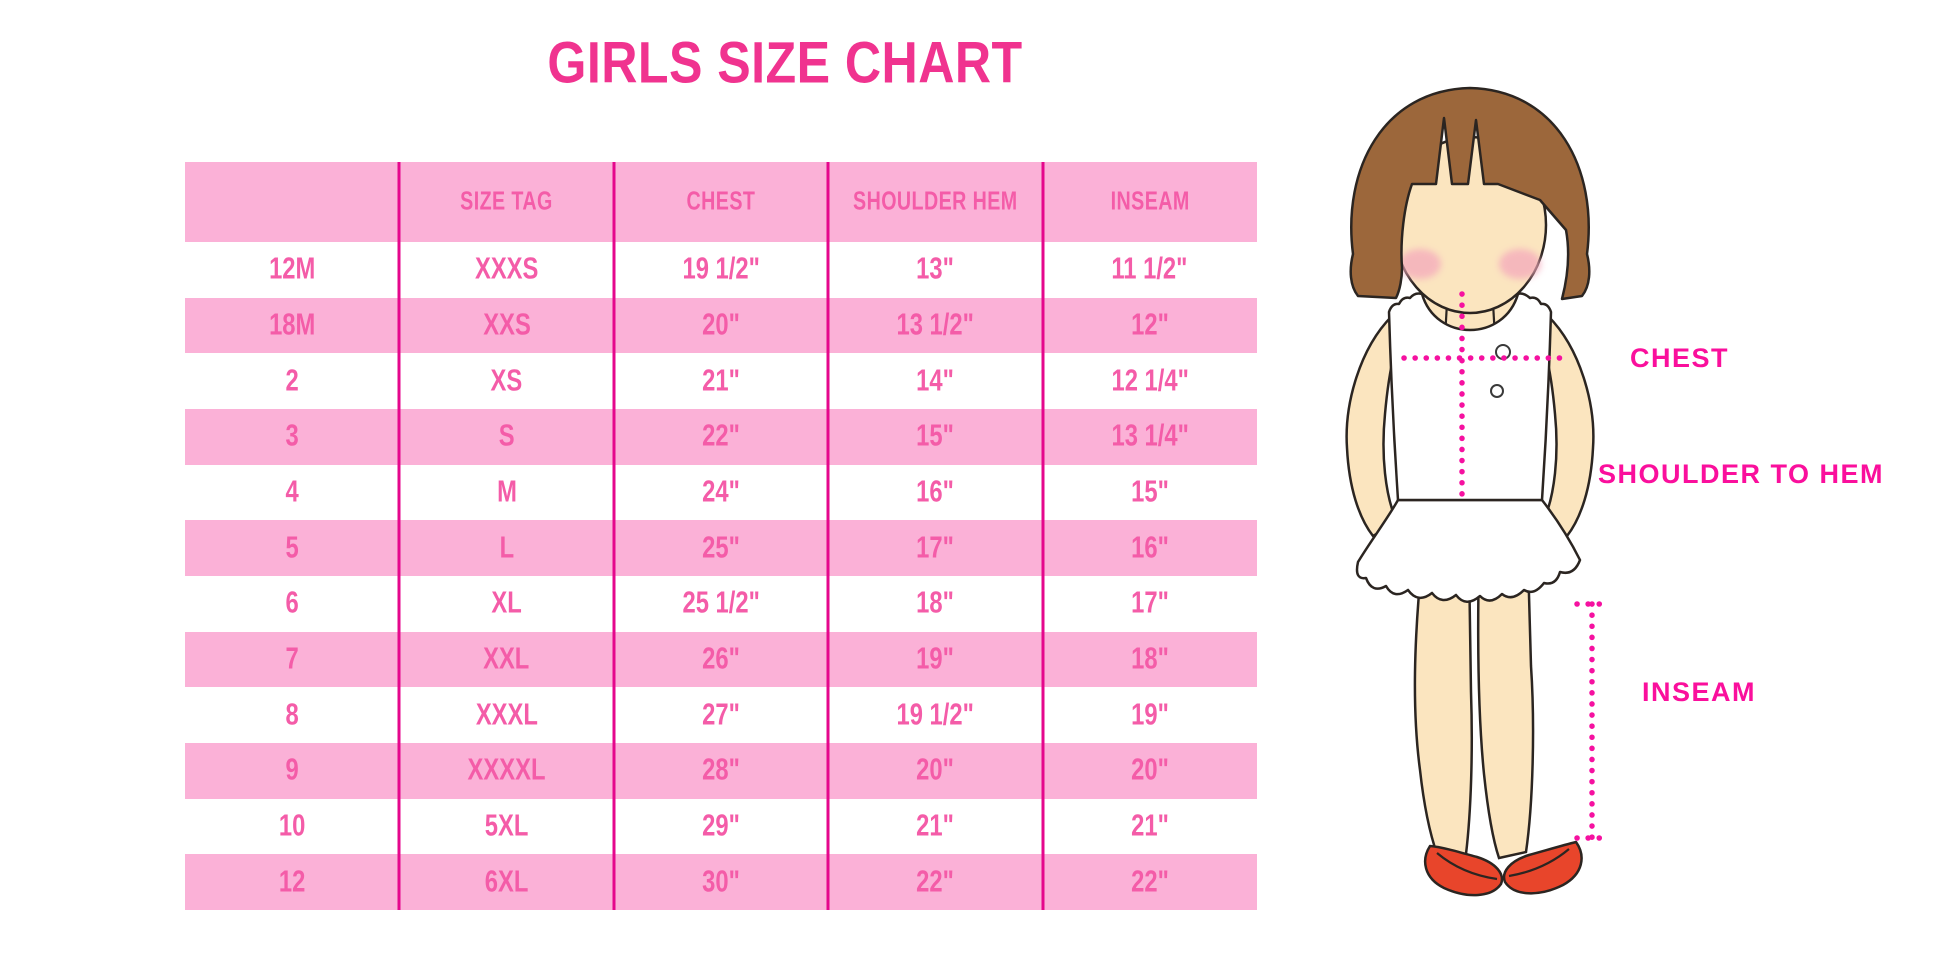 The image size is (1946, 973). I want to click on measurement-lines, so click(1506, 566).